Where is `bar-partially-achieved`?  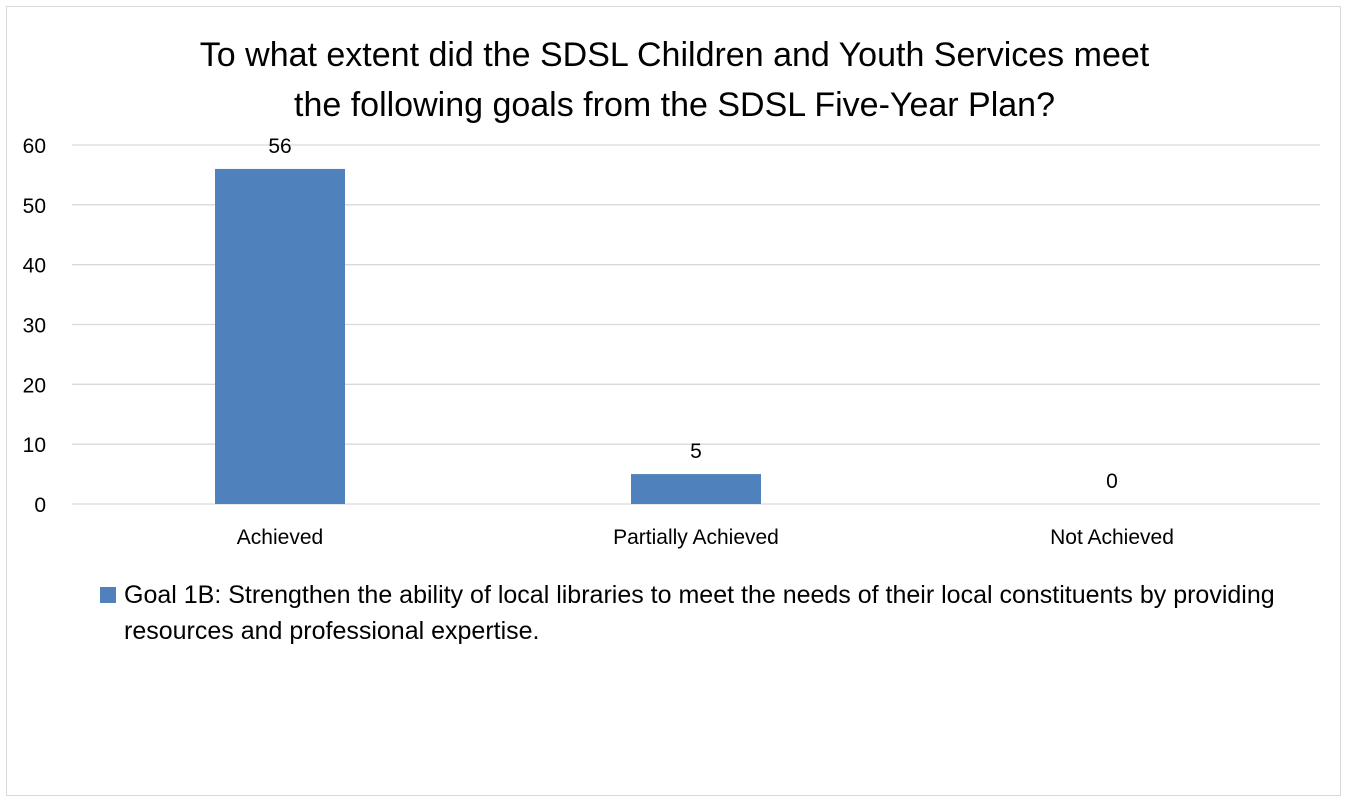 bar-partially-achieved is located at coordinates (696, 489).